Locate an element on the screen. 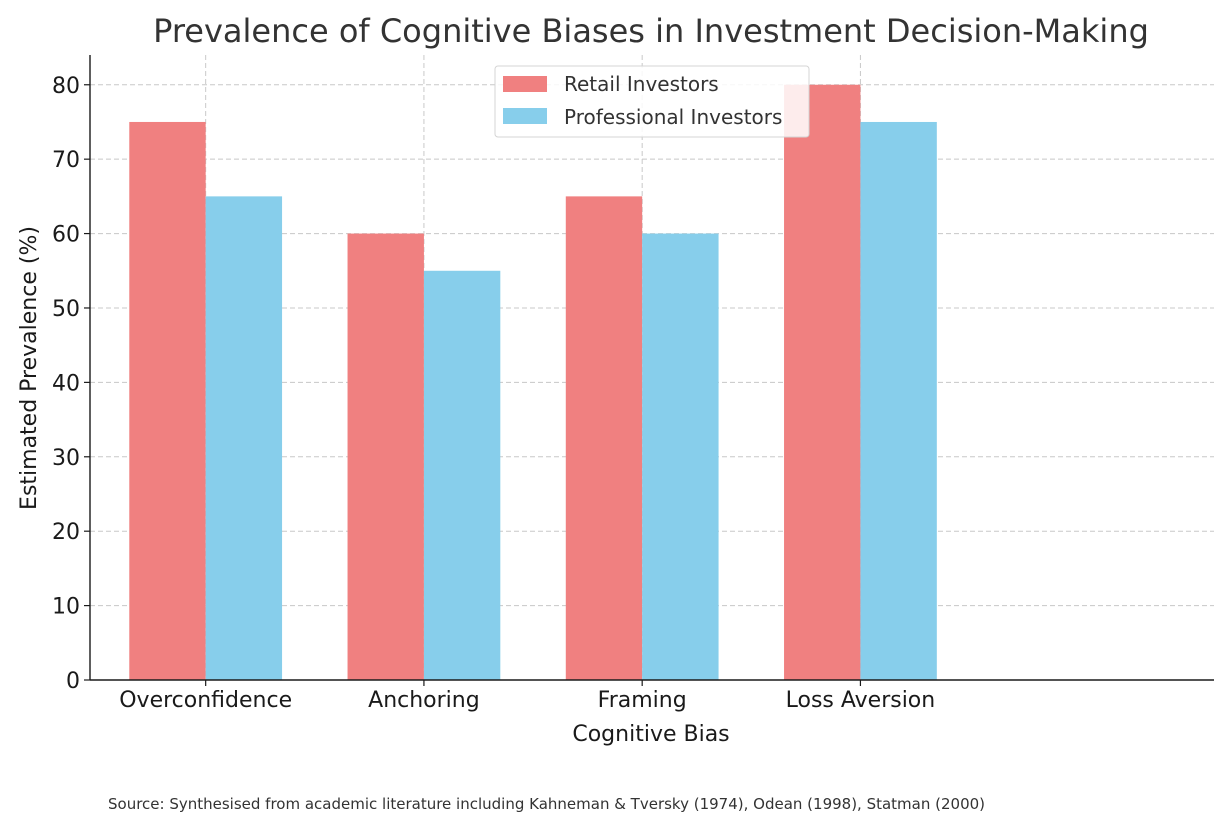  y-axis-ticks: 0 10 20 30 40 50 60 70 80 is located at coordinates (71, 384).